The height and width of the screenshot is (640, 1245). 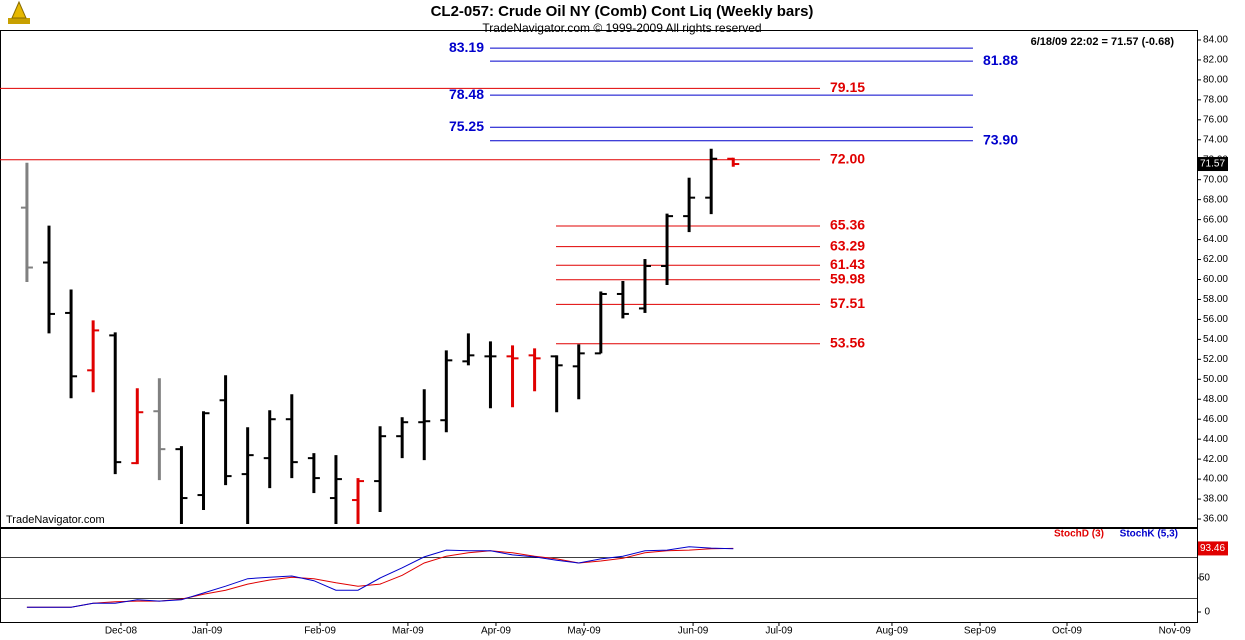 I want to click on last-value-label: 93.46, so click(x=1212, y=548).